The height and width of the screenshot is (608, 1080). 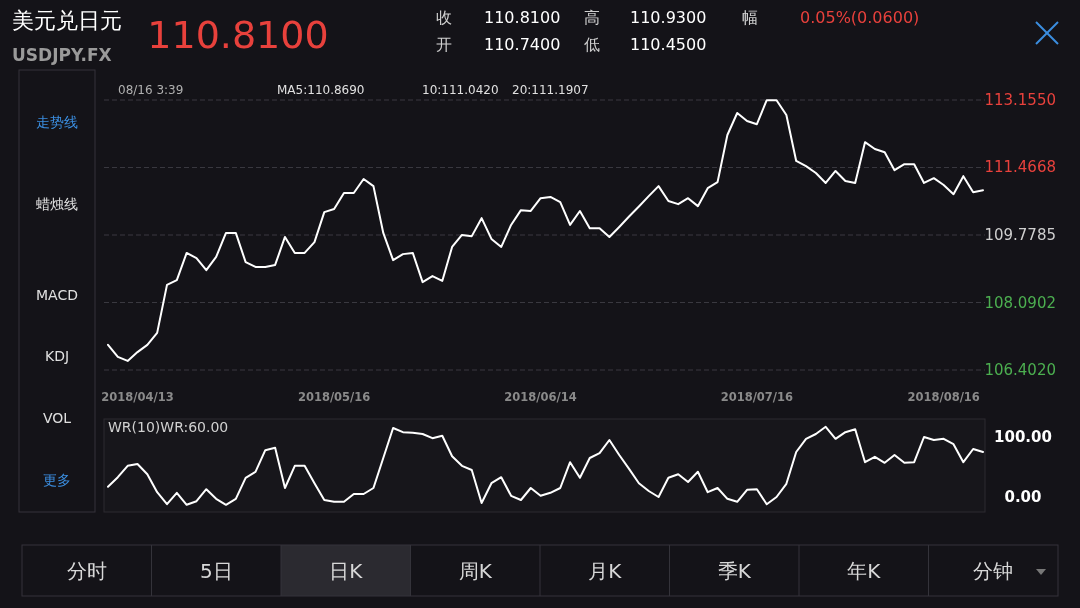 What do you see at coordinates (444, 44) in the screenshot?
I see `text: 开` at bounding box center [444, 44].